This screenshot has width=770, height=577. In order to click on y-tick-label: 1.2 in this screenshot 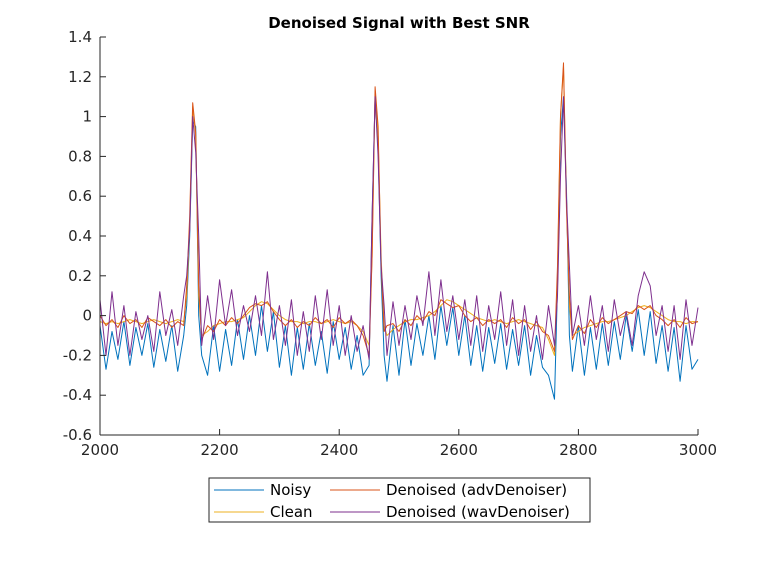, I will do `click(80, 77)`.